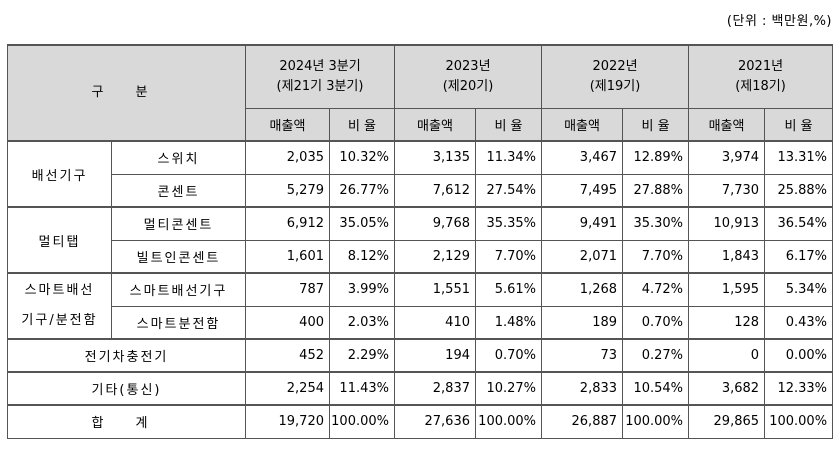  I want to click on row-label: 전기차충전기, so click(126, 355).